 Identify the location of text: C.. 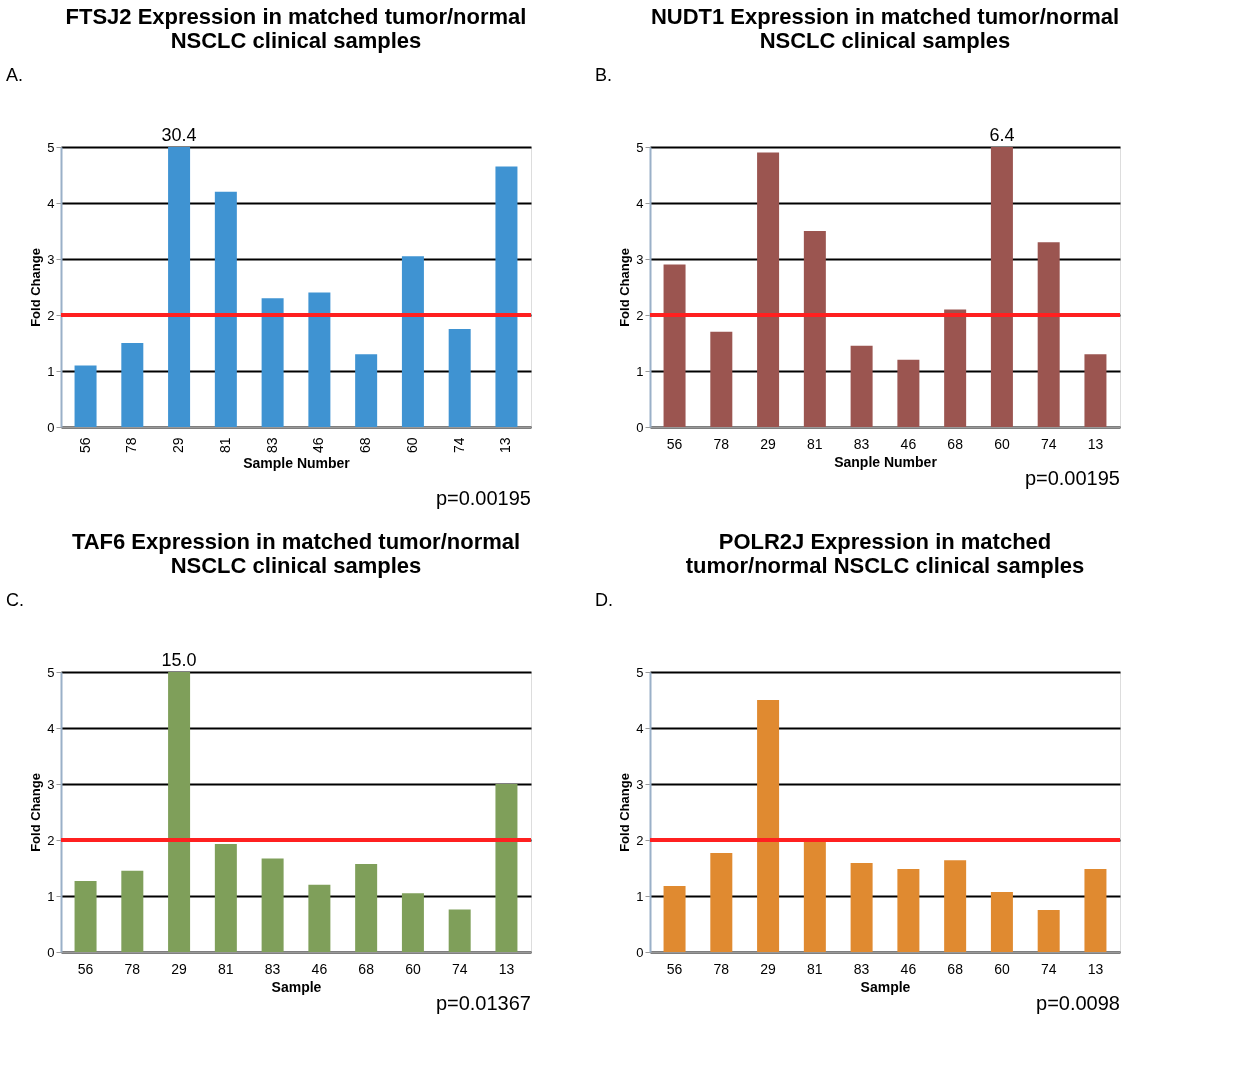
(15, 600).